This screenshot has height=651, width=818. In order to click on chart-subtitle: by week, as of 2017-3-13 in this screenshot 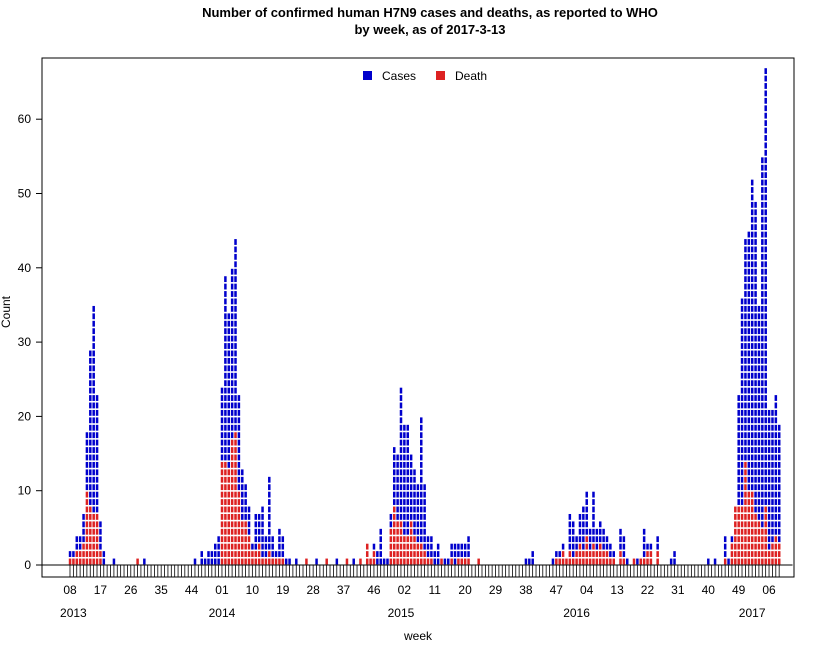, I will do `click(429, 29)`.